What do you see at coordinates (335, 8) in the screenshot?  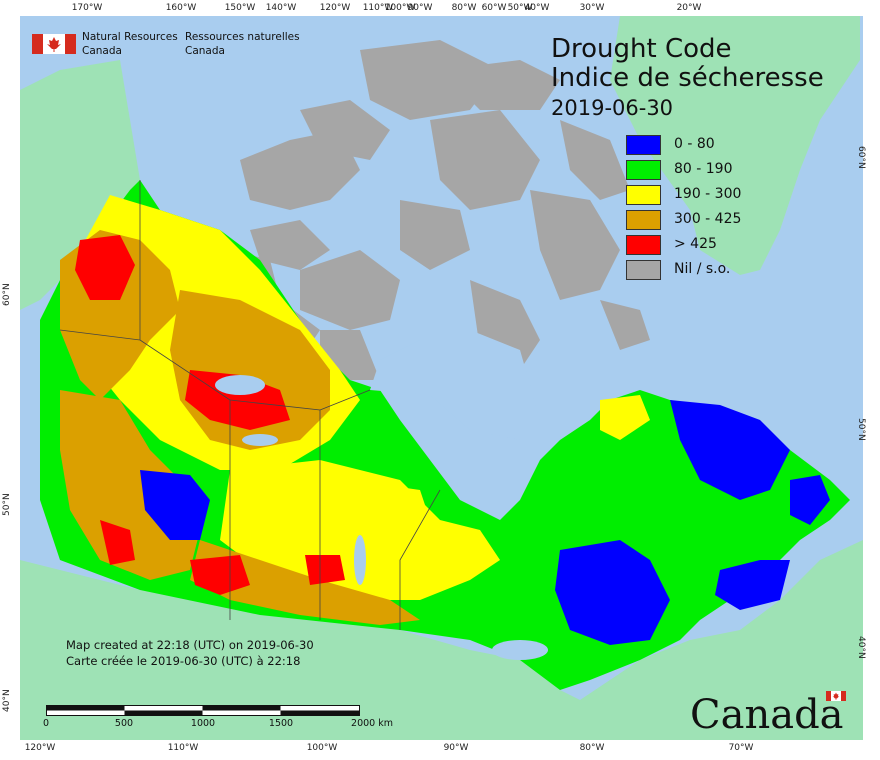 I see `tick-top-5: 120°W` at bounding box center [335, 8].